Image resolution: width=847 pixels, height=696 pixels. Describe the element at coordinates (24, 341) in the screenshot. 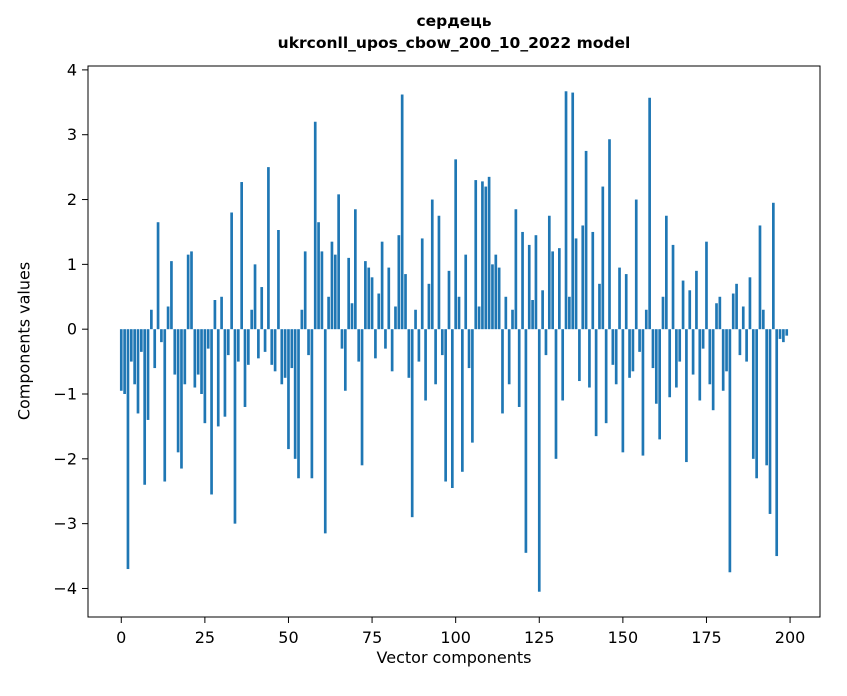

I see `y-axis-label: Components values` at that location.